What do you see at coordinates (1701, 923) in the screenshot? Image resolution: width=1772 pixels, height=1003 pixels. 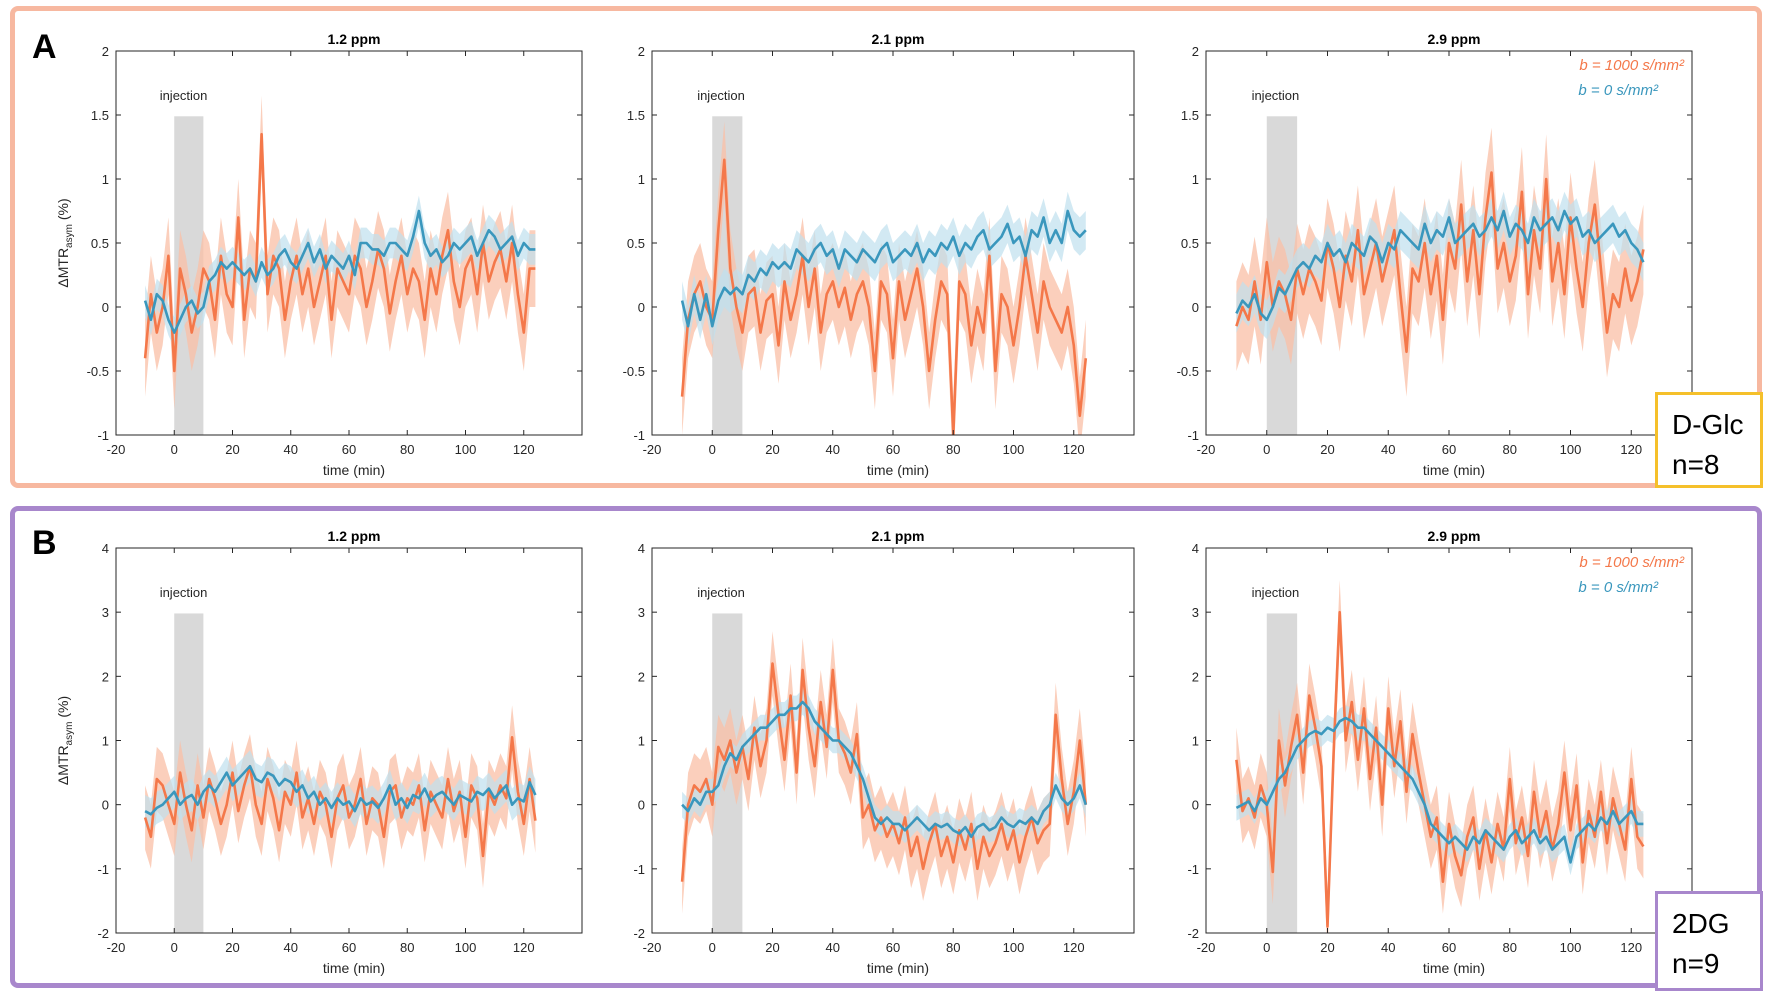 I see `group-name: 2DG` at bounding box center [1701, 923].